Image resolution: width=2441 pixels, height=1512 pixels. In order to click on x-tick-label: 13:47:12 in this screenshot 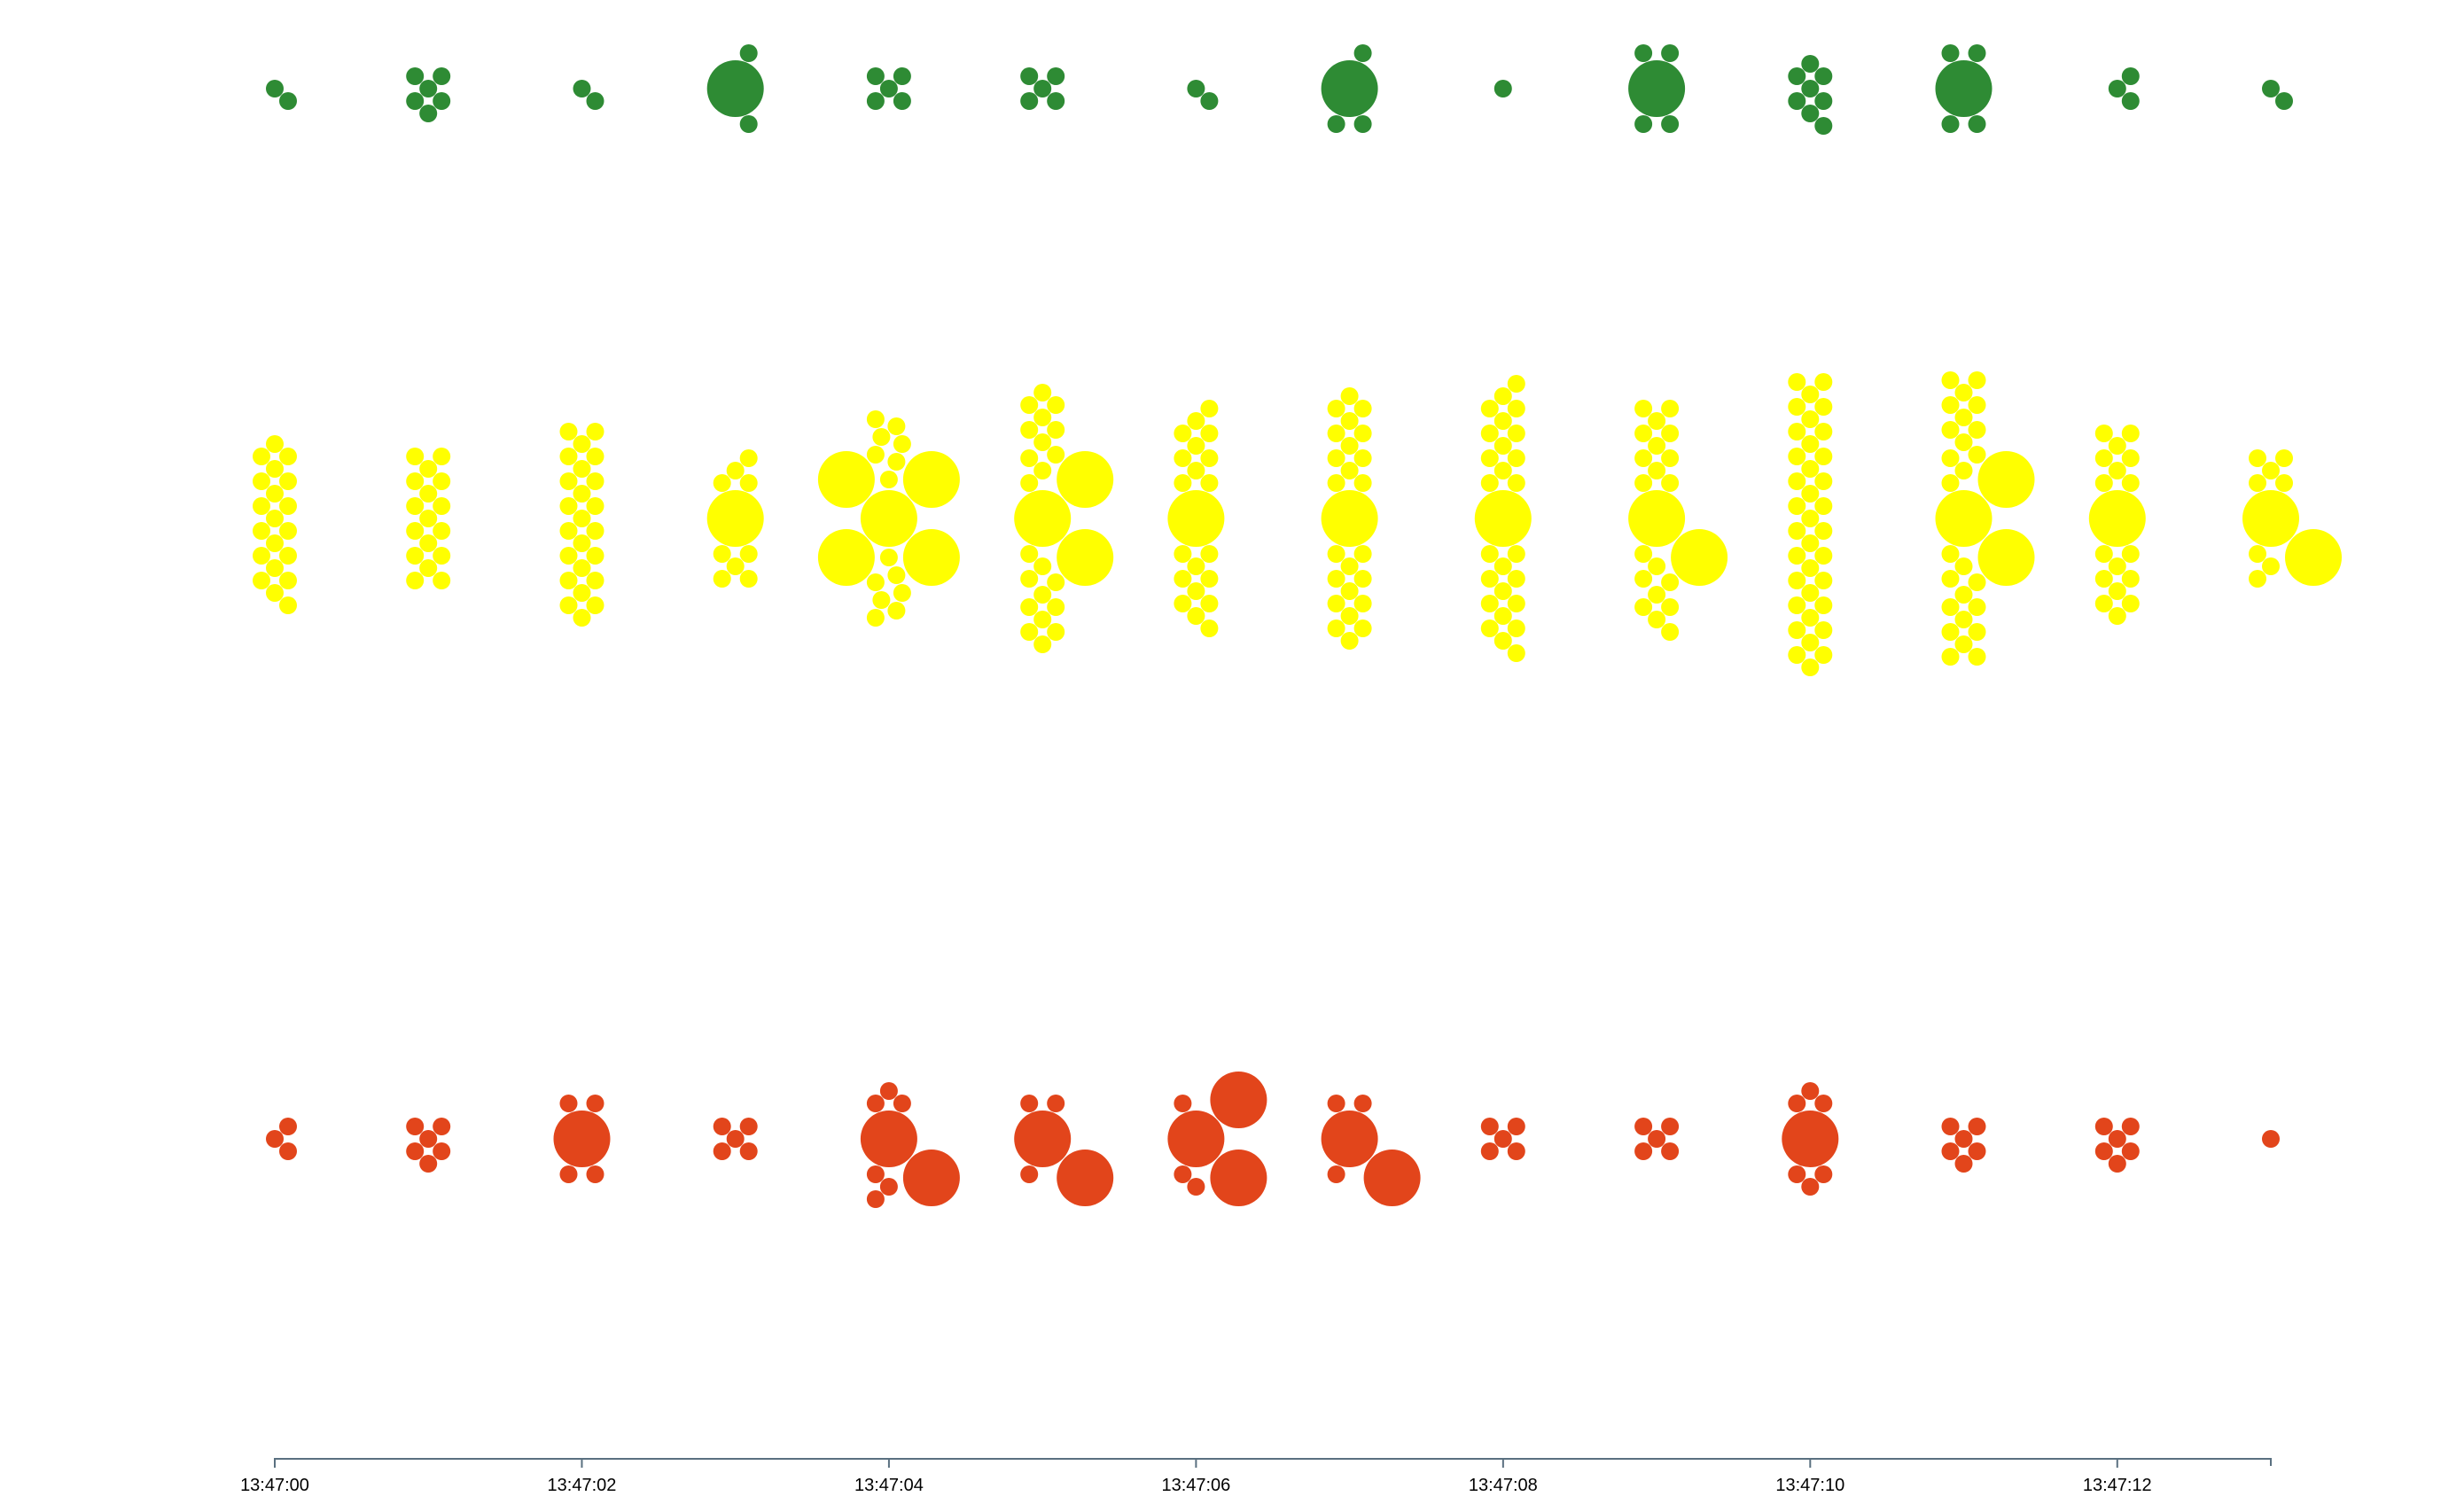, I will do `click(2117, 1486)`.